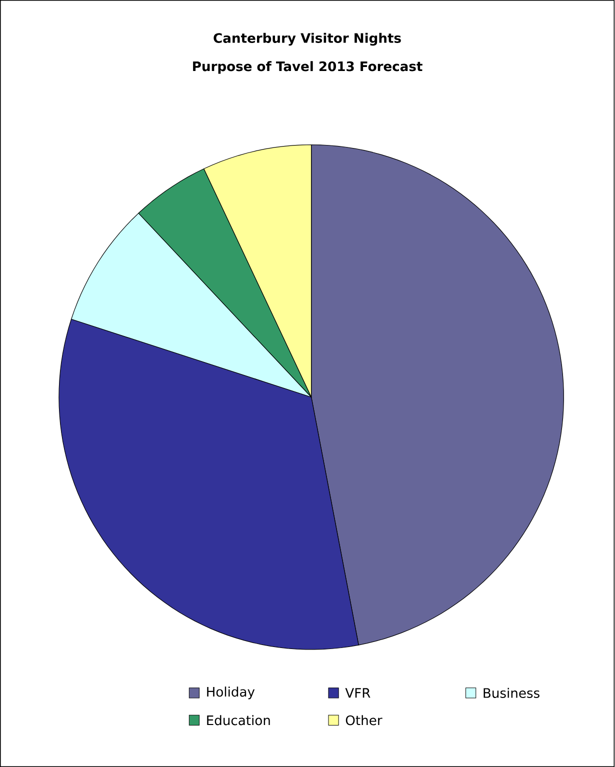  I want to click on legend-label: Other, so click(364, 720).